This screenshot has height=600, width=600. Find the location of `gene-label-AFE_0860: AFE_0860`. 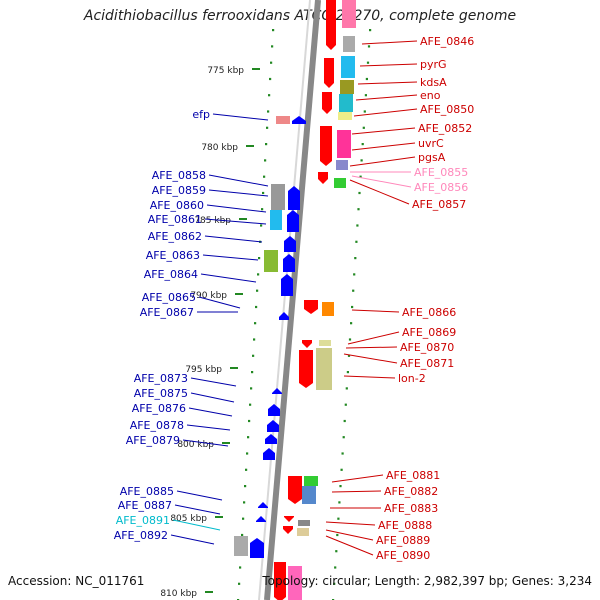

gene-label-AFE_0860: AFE_0860 is located at coordinates (177, 205).